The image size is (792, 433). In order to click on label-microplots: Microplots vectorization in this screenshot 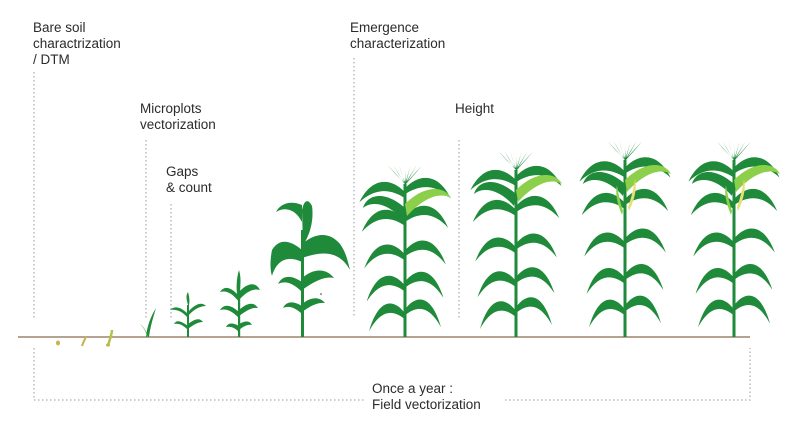, I will do `click(178, 117)`.